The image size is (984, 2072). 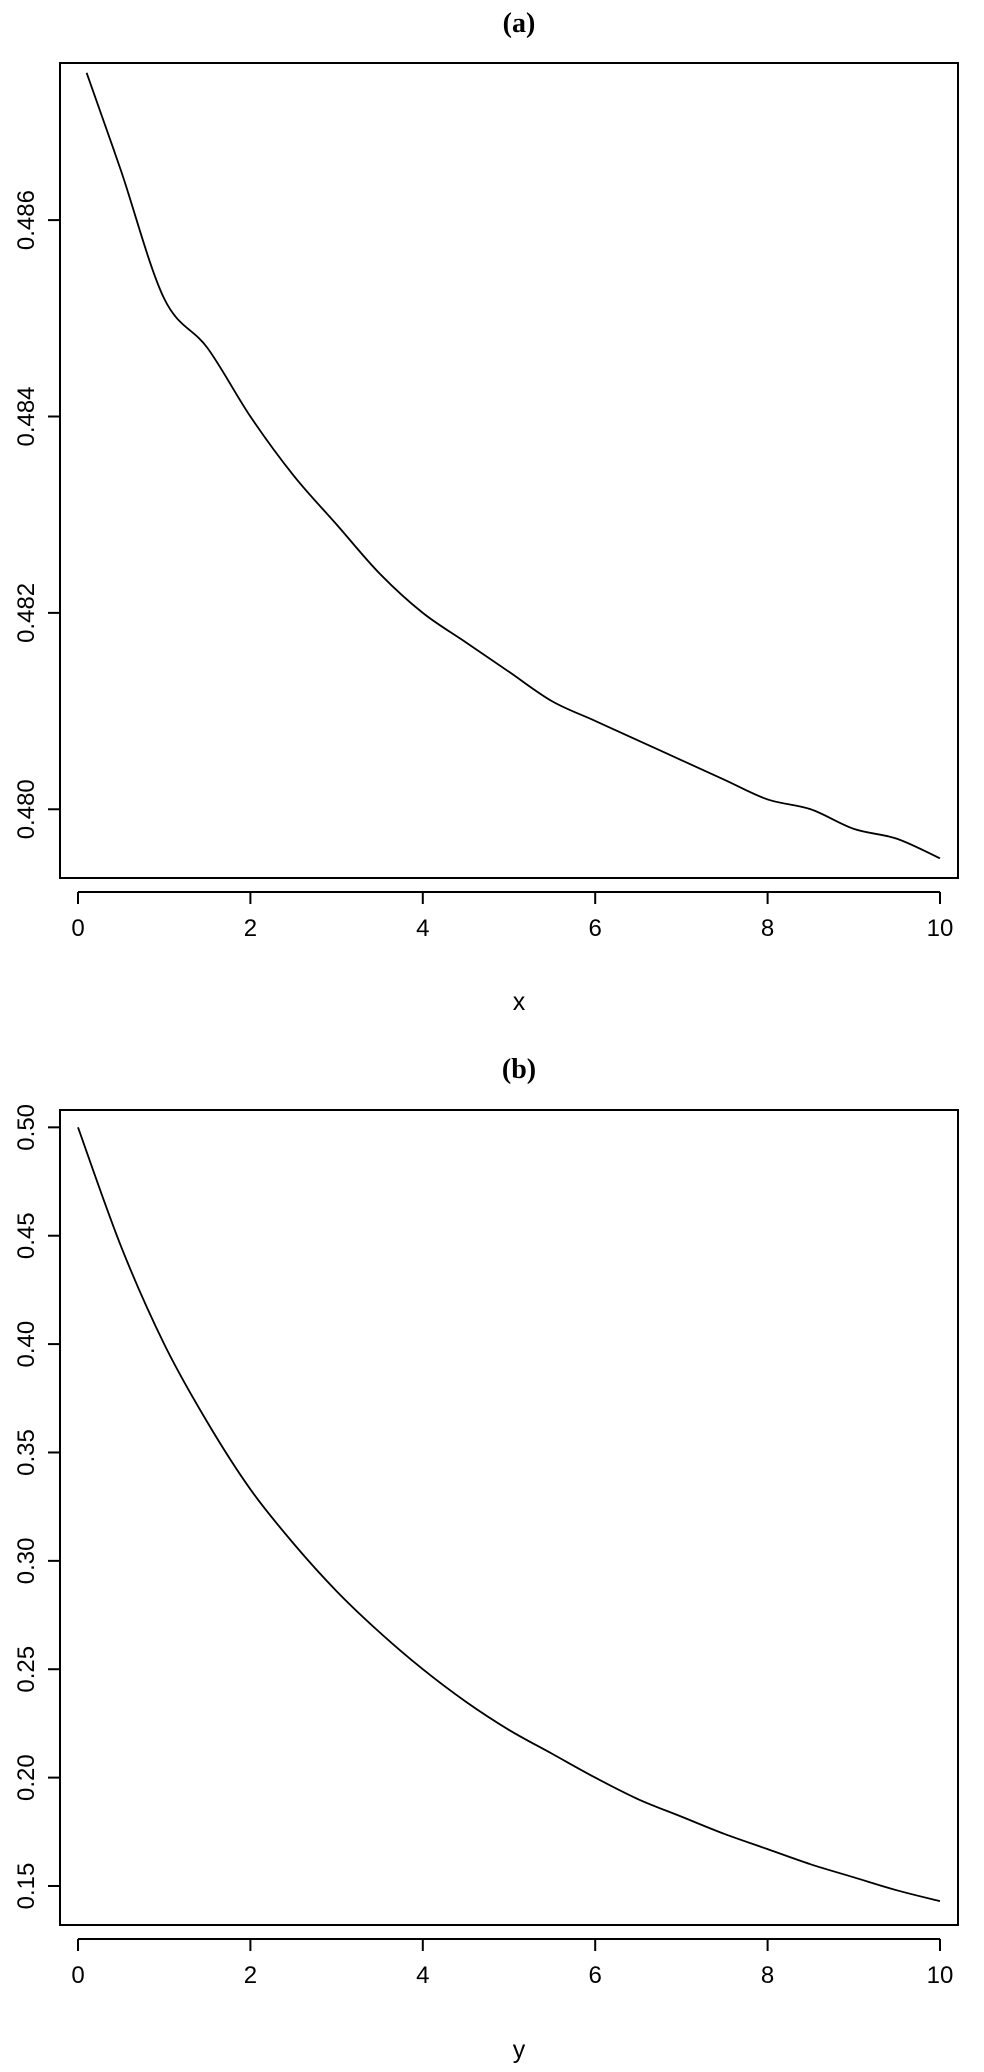 I want to click on chart-title: (a), so click(x=519, y=23).